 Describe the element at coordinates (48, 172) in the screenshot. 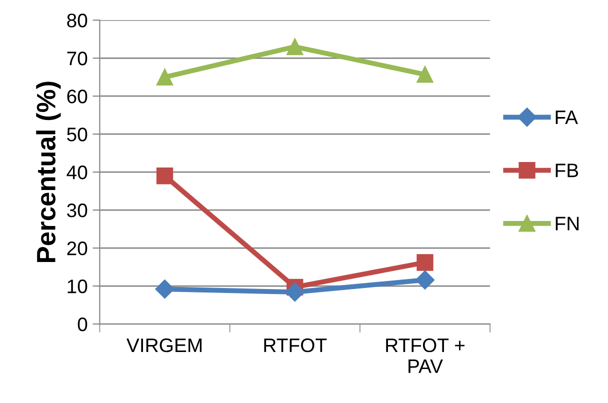

I see `y-axis-title: Percentual (%)` at that location.